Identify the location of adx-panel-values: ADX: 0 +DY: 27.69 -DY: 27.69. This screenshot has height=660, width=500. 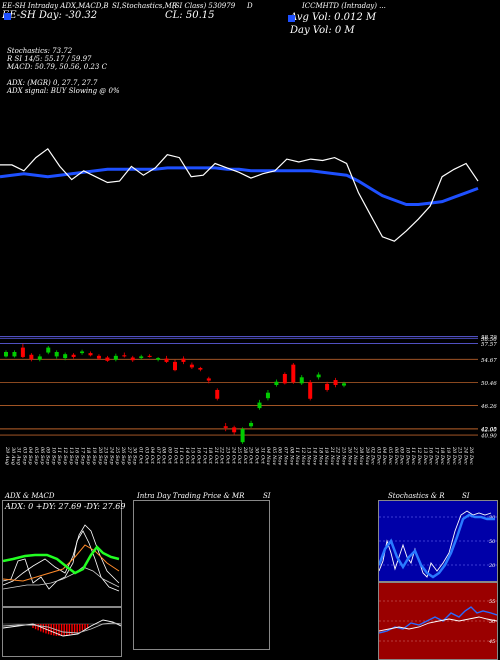
(65, 506).